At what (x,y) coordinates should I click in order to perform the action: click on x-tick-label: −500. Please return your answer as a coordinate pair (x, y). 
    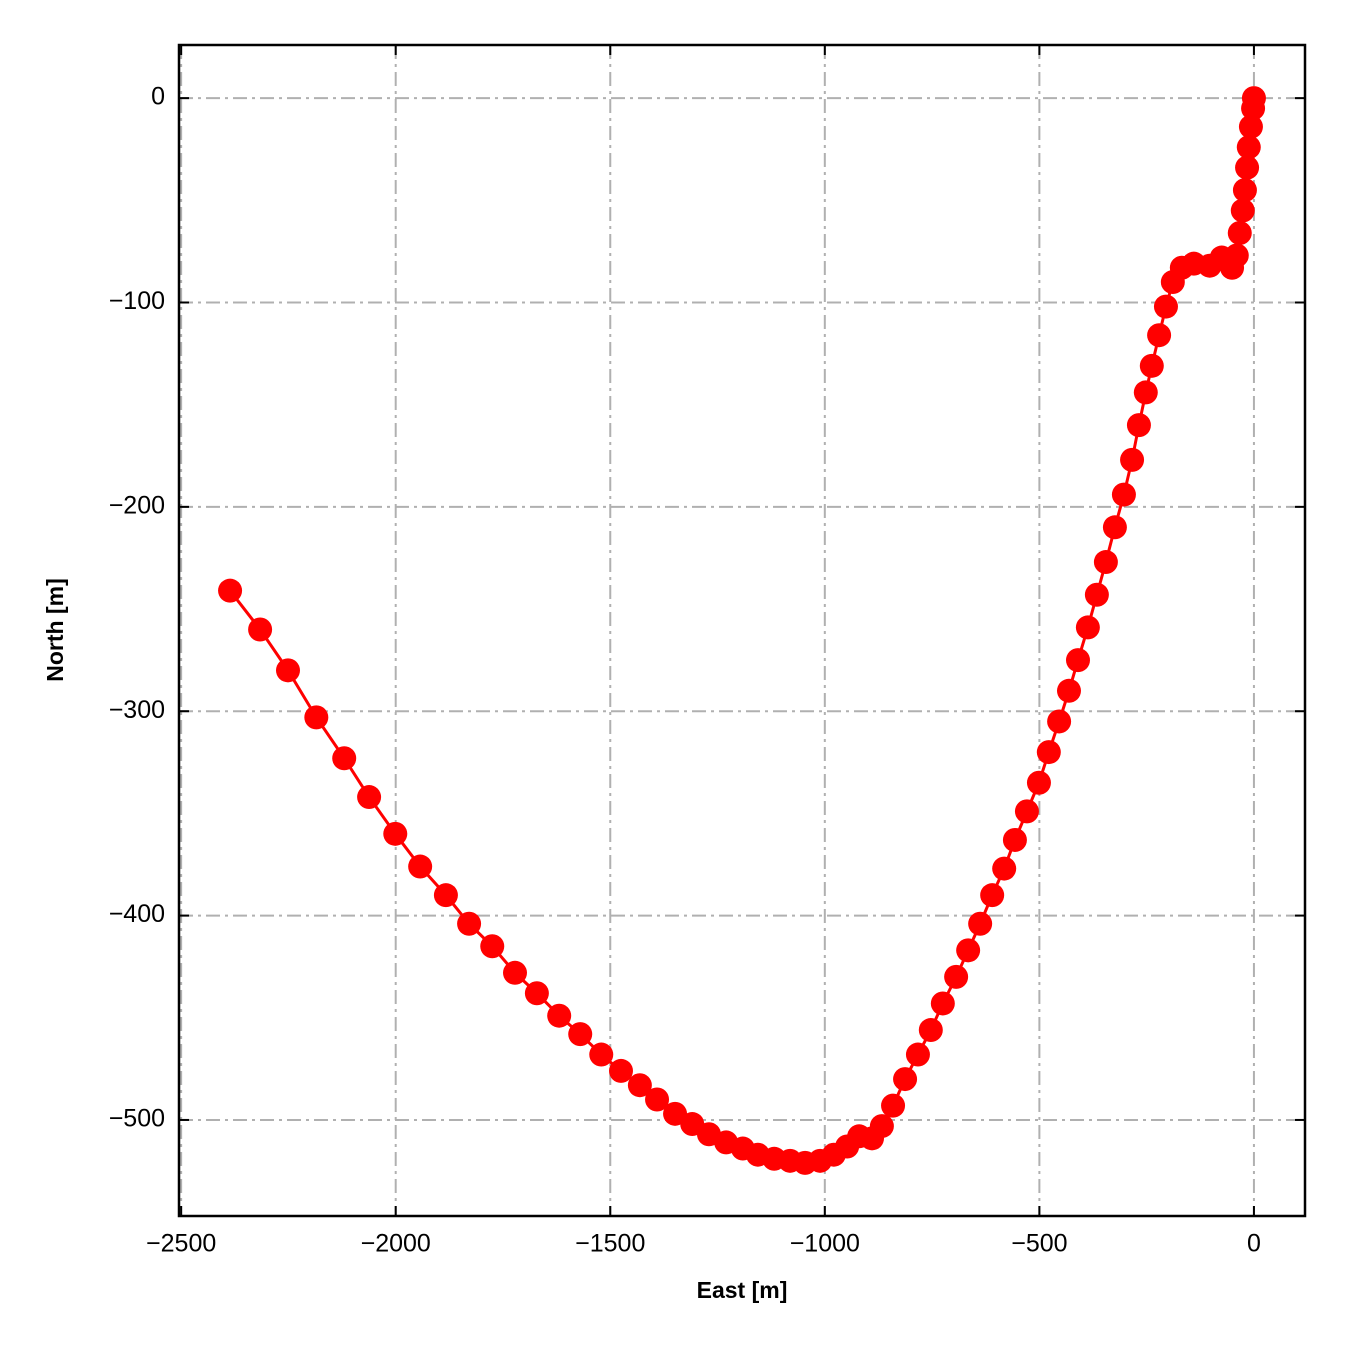
    Looking at the image, I should click on (1039, 1244).